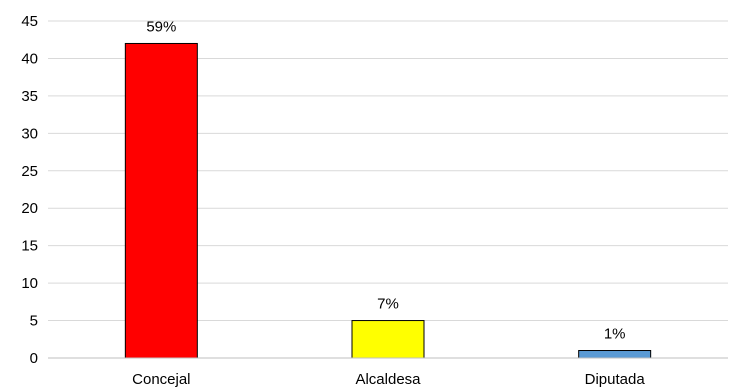  Describe the element at coordinates (161, 379) in the screenshot. I see `category-label-concejal: Concejal` at that location.